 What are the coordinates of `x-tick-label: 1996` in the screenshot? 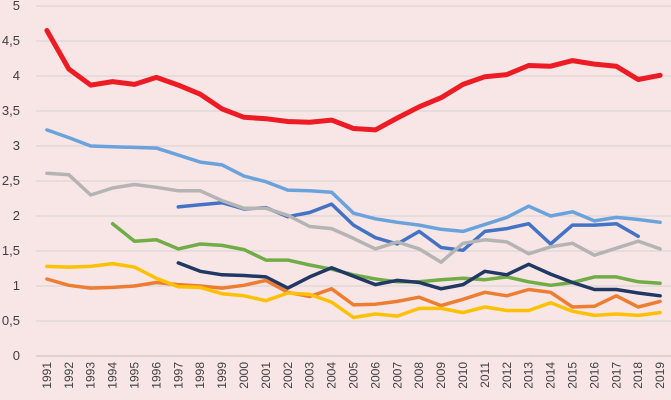 It's located at (156, 375).